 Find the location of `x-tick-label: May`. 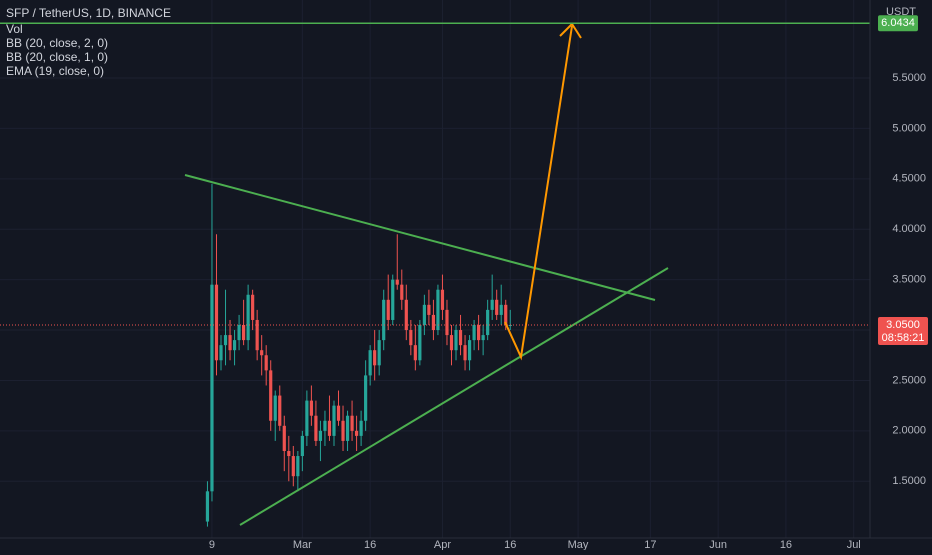

x-tick-label: May is located at coordinates (578, 544).